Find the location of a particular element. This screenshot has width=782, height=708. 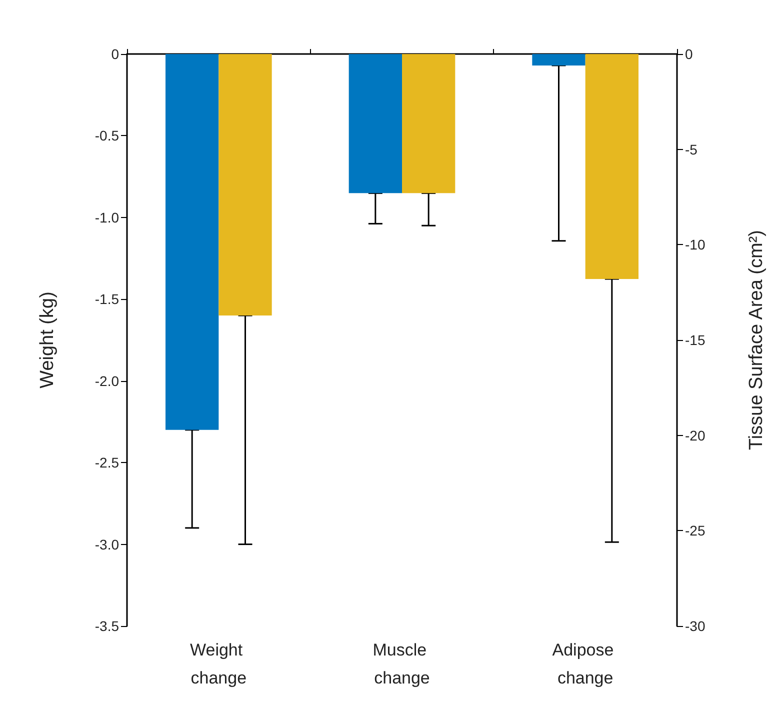

y-tick-label: 0 is located at coordinates (115, 54).